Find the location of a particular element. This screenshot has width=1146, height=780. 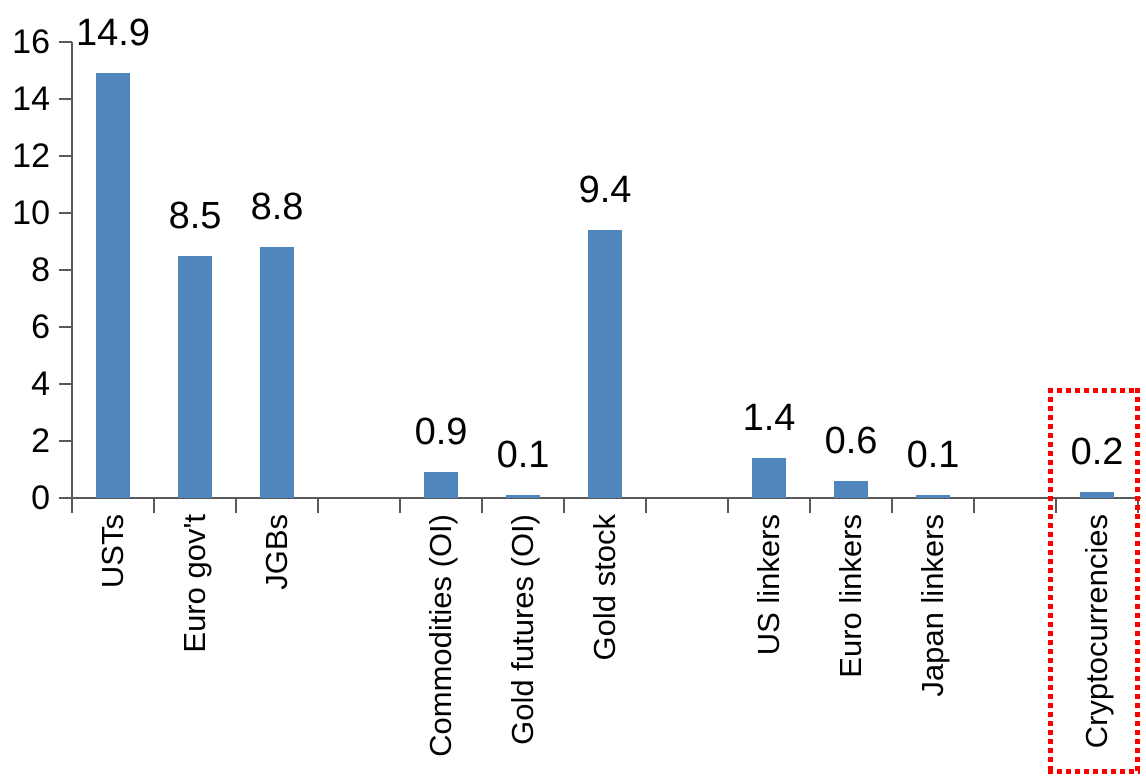

category-label-euro-linkers: Euro linkers is located at coordinates (850, 596).